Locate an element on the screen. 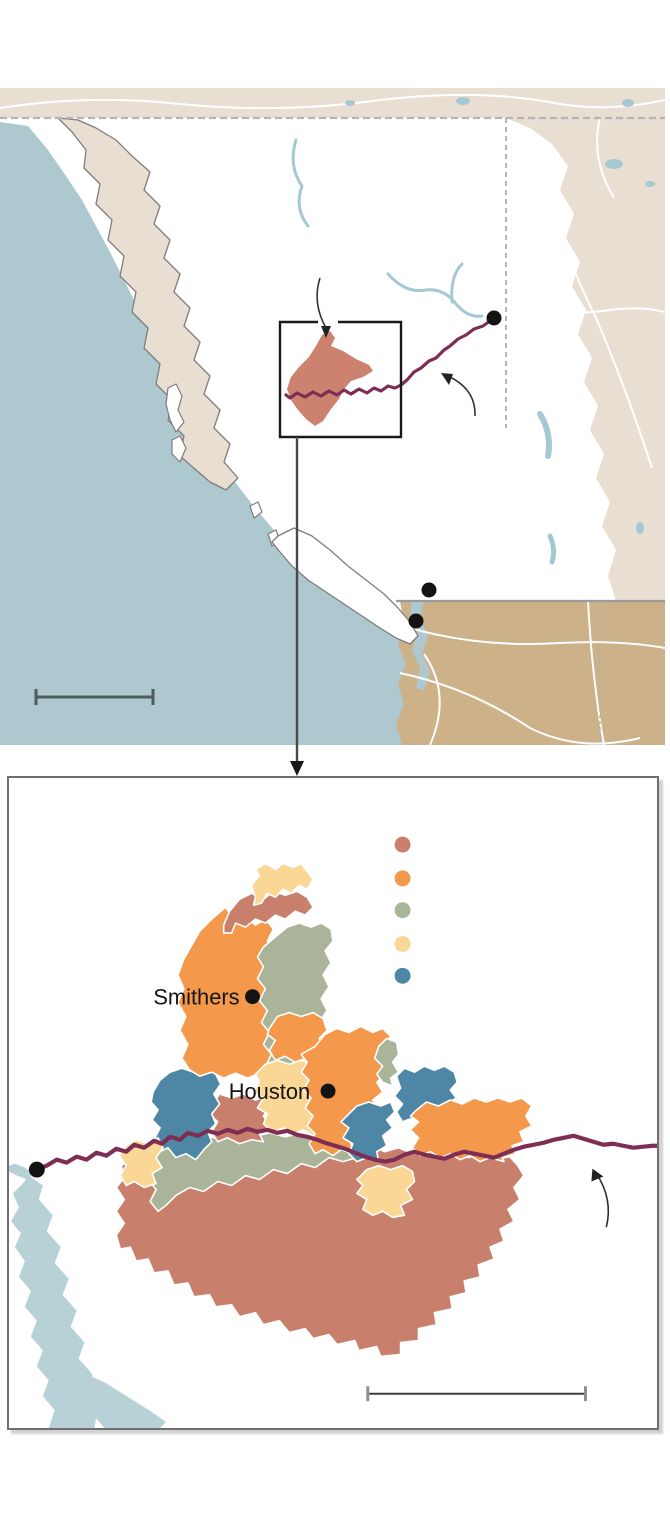 This screenshot has height=1528, width=670. route-endpoint-dot-northeast is located at coordinates (494, 318).